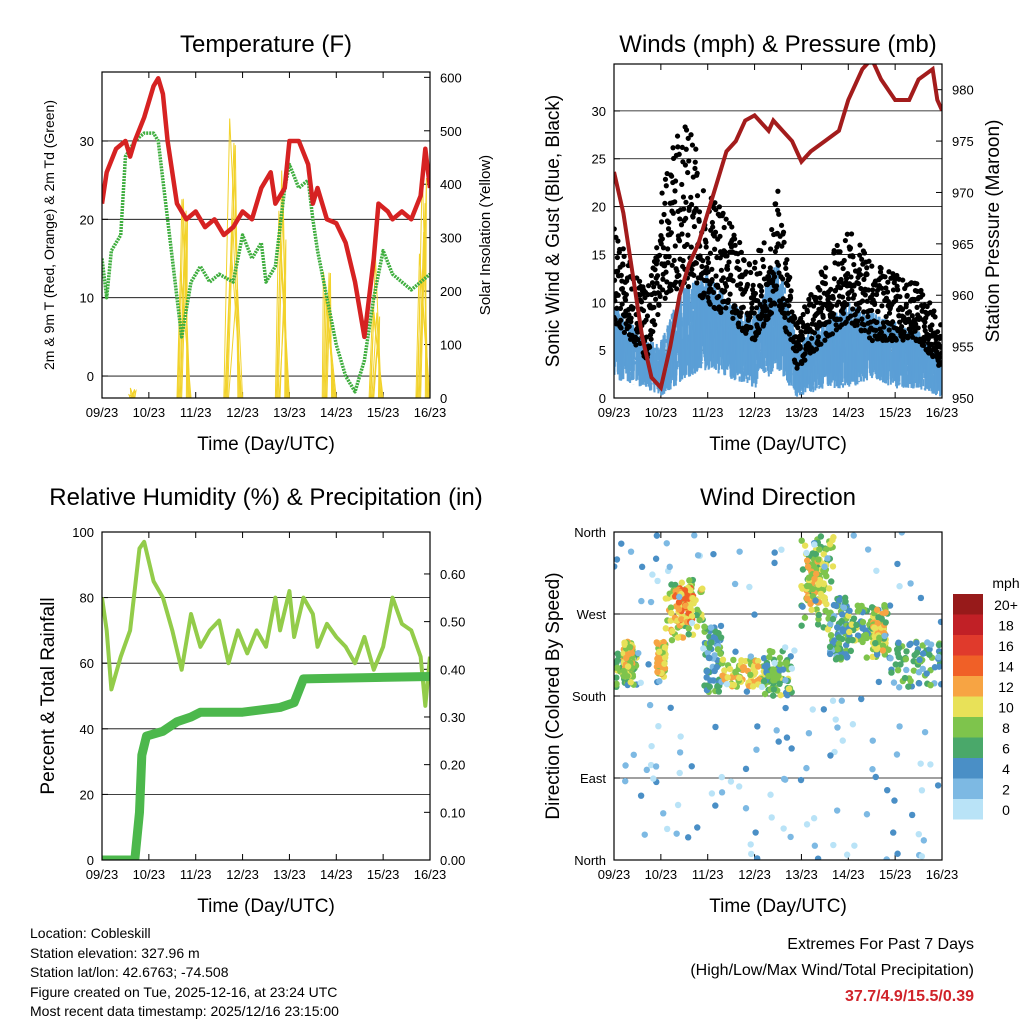 This screenshot has width=1024, height=1024. What do you see at coordinates (133, 393) in the screenshot?
I see `solar-spike` at bounding box center [133, 393].